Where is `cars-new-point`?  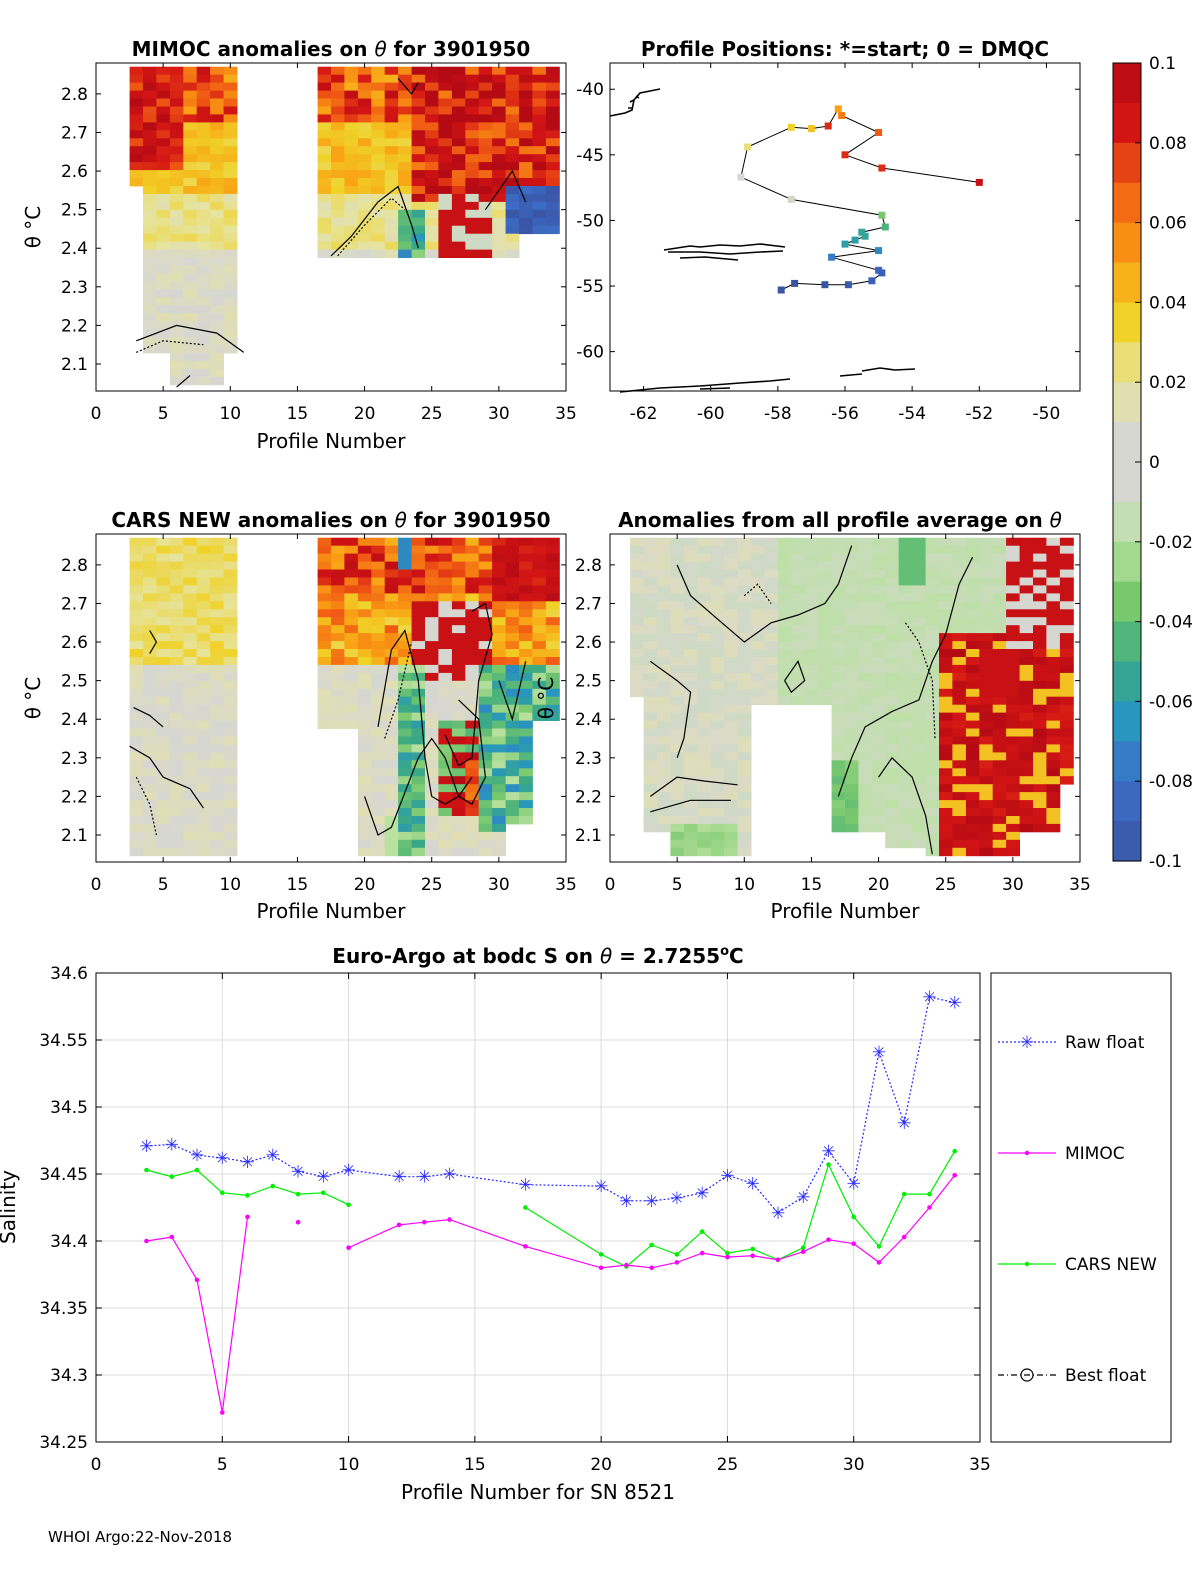 cars-new-point is located at coordinates (146, 1170).